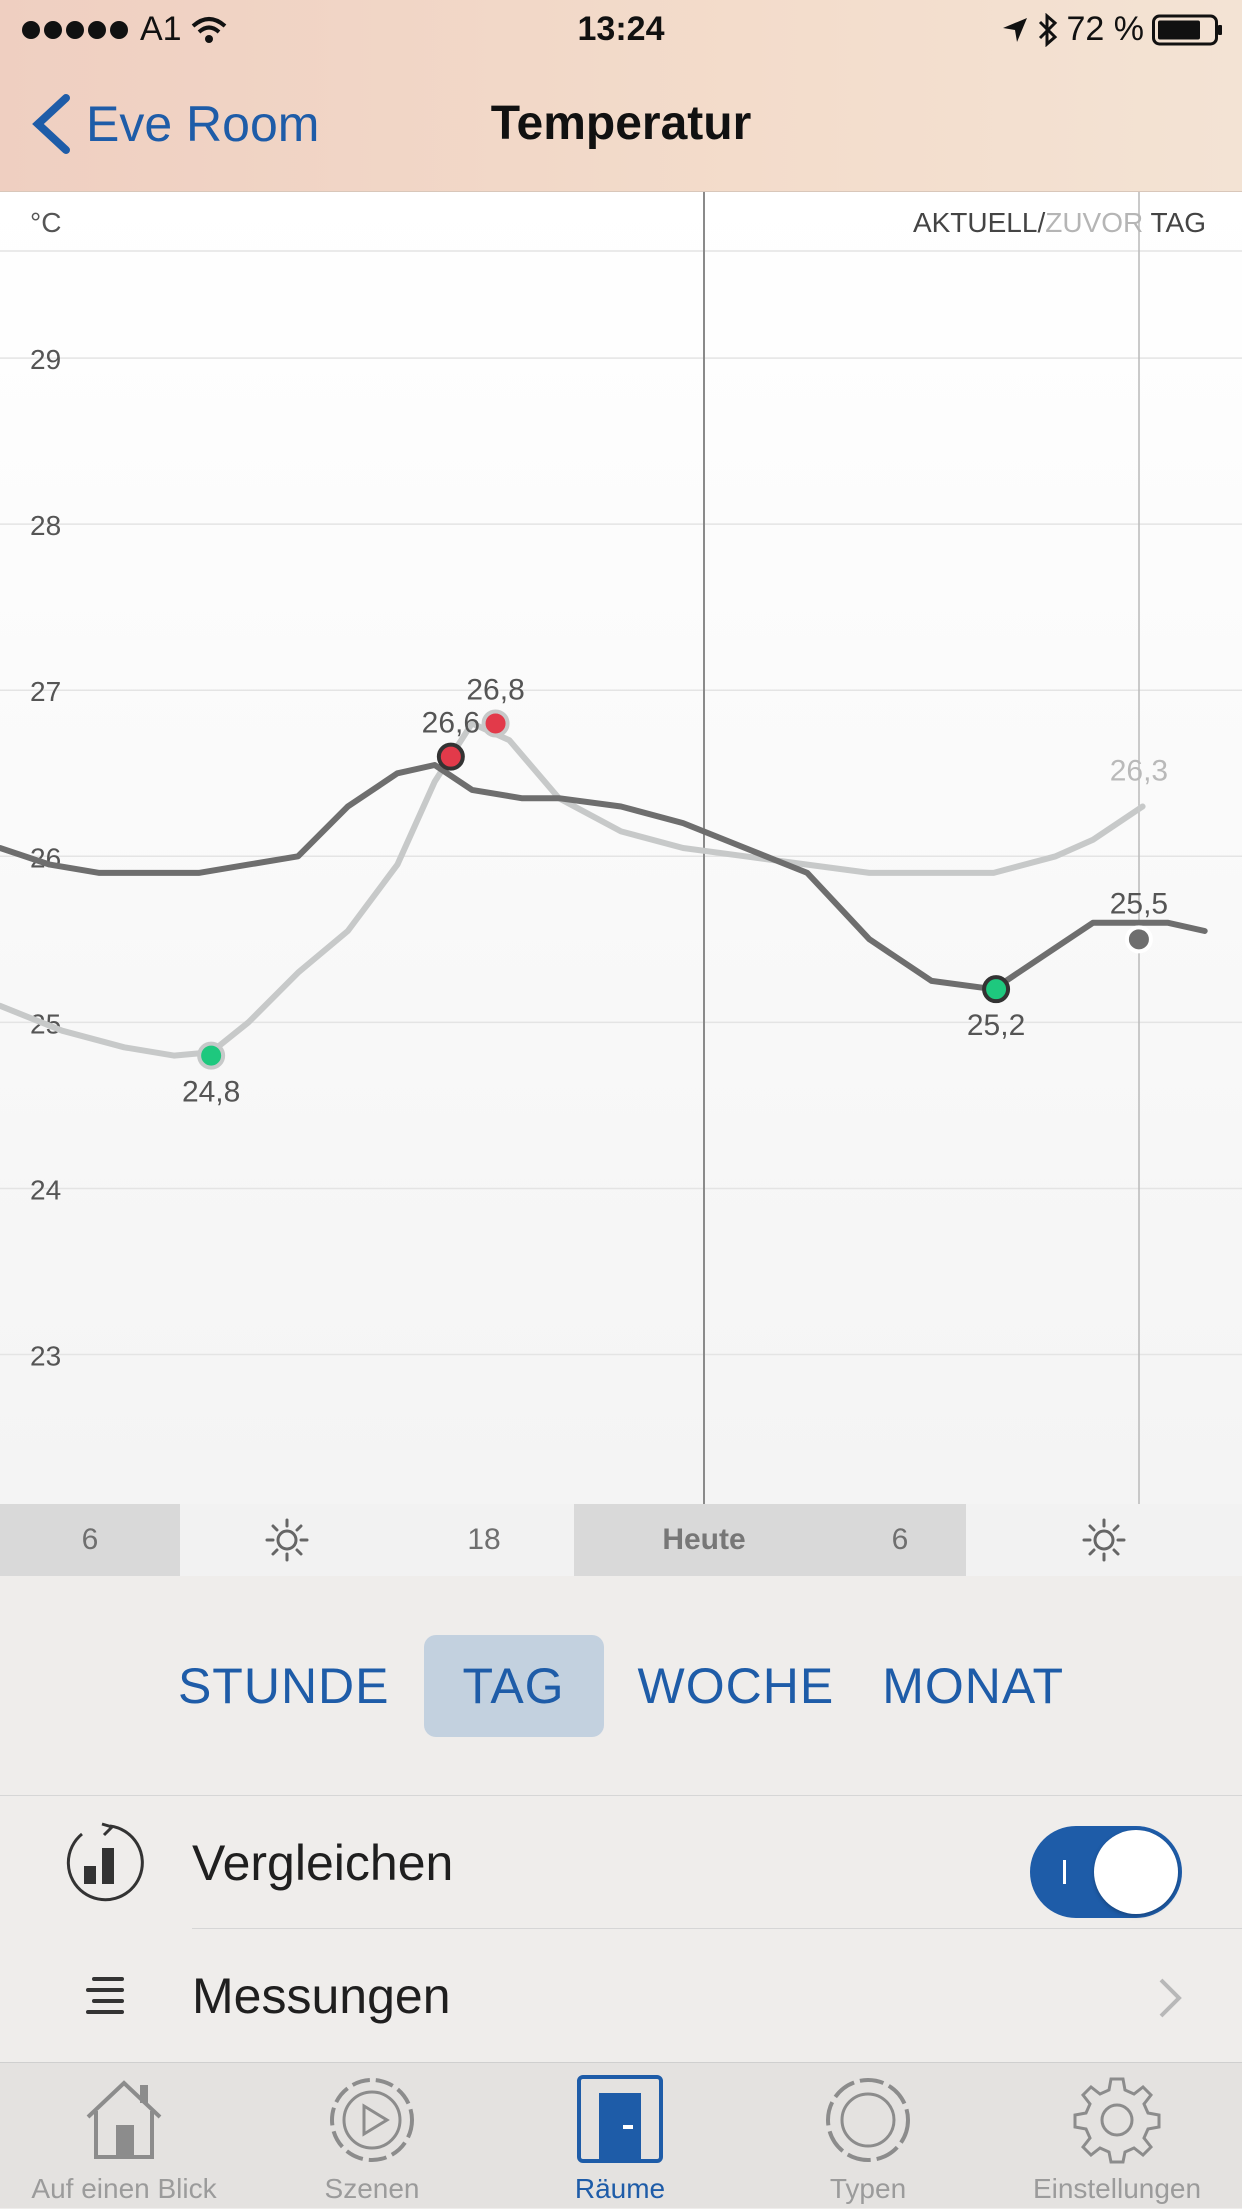 This screenshot has height=2209, width=1242. I want to click on list-icon, so click(105, 1995).